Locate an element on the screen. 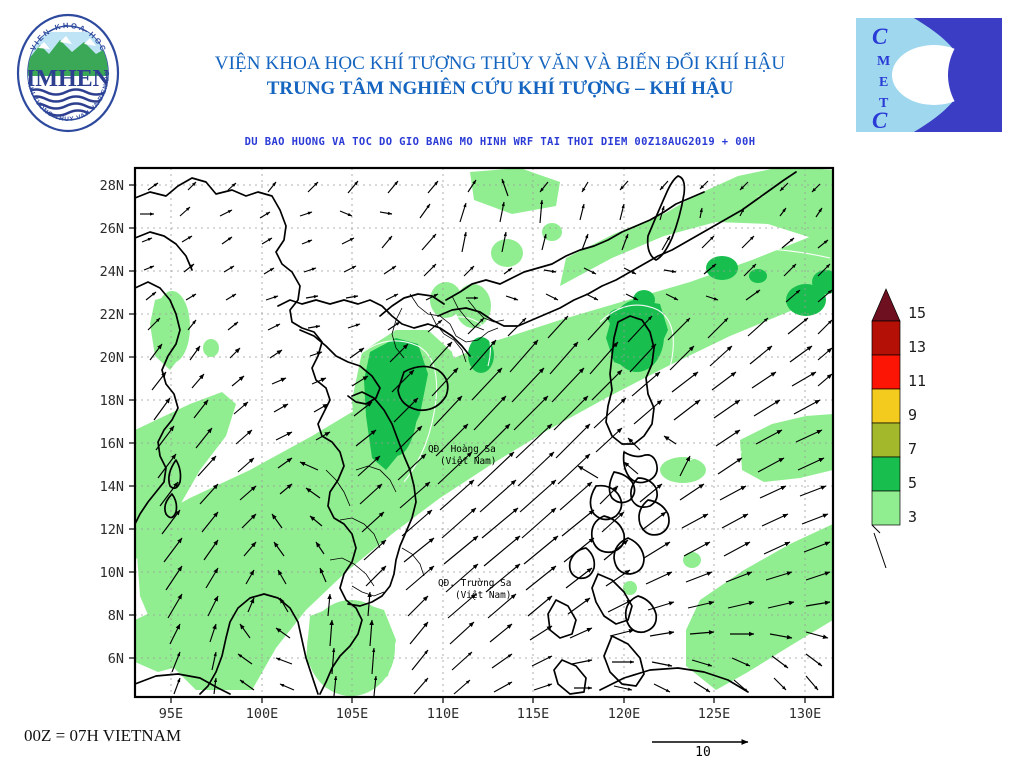 Image resolution: width=1024 pixels, height=773 pixels. svg-text: E is located at coordinates (883, 82).